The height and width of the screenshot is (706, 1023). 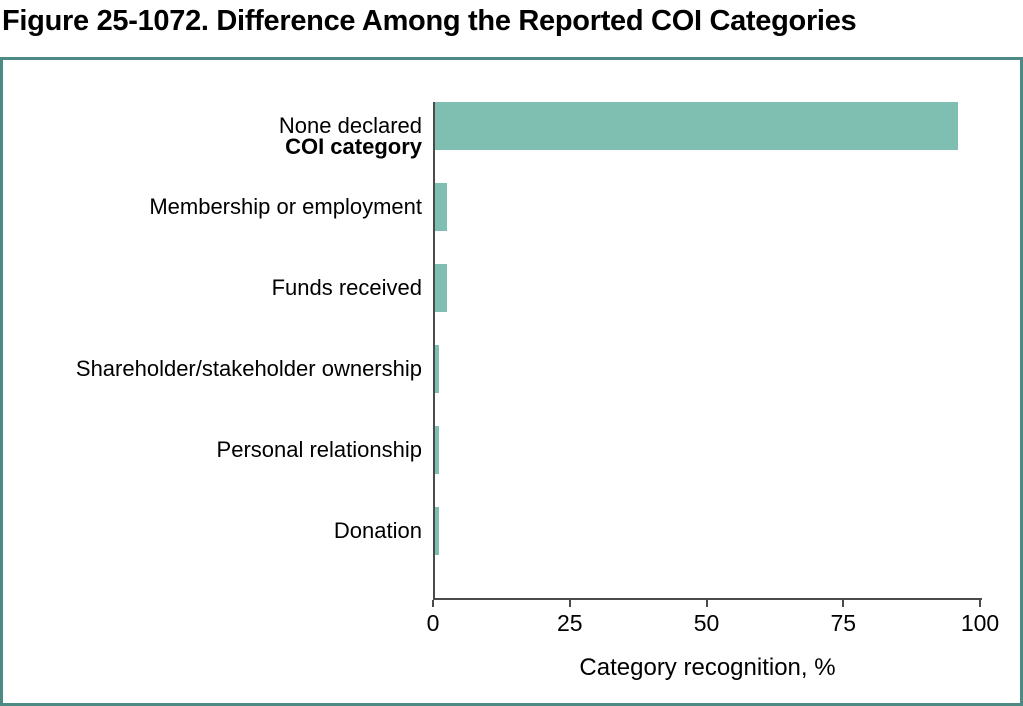 I want to click on category-label: Personal relationship, so click(x=319, y=449).